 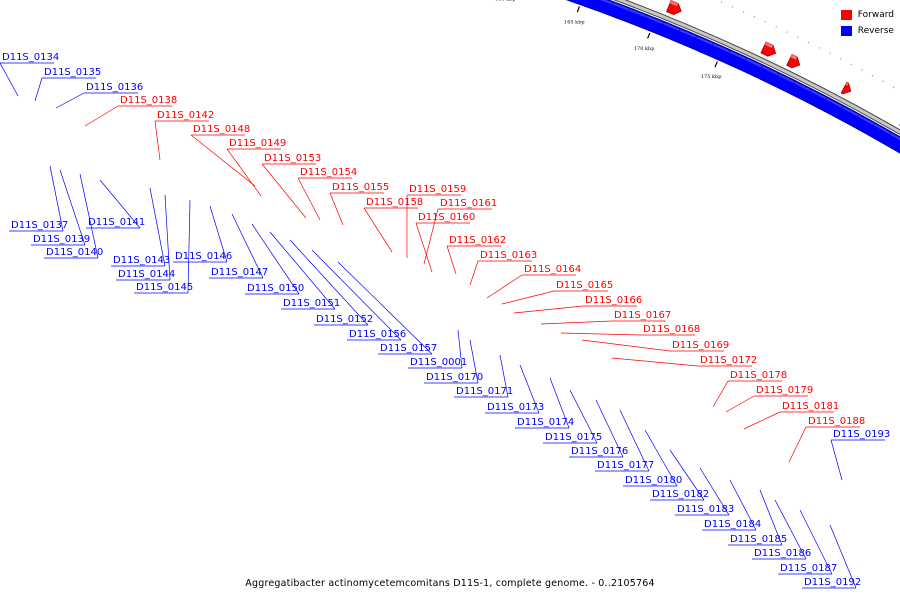 I want to click on reverse-gene-label: D11S_0134, so click(x=30, y=57).